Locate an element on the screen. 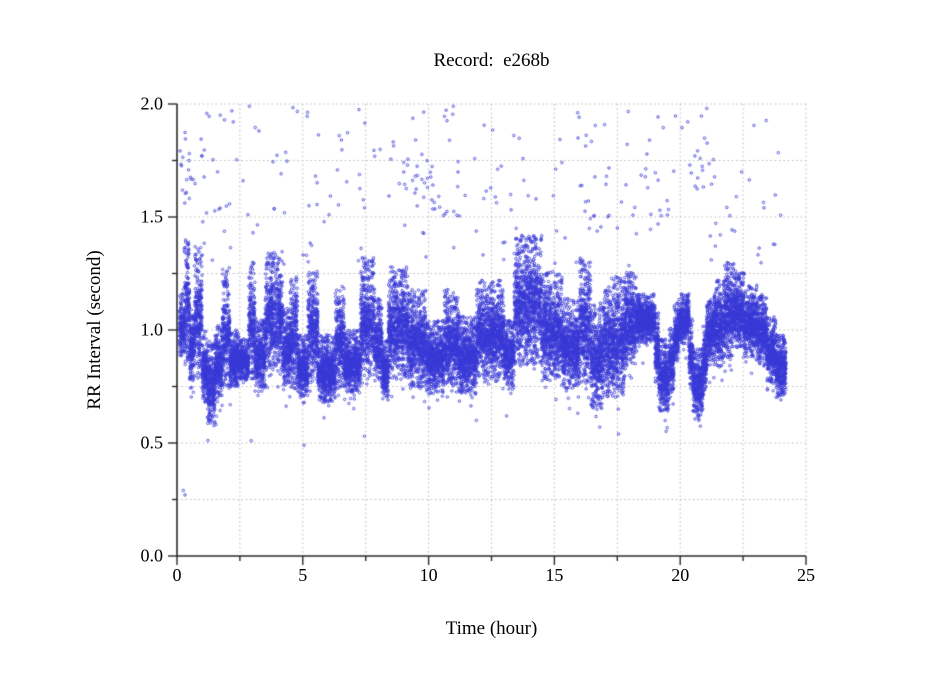 The image size is (949, 697). y-tick-label: 0.5 is located at coordinates (152, 442).